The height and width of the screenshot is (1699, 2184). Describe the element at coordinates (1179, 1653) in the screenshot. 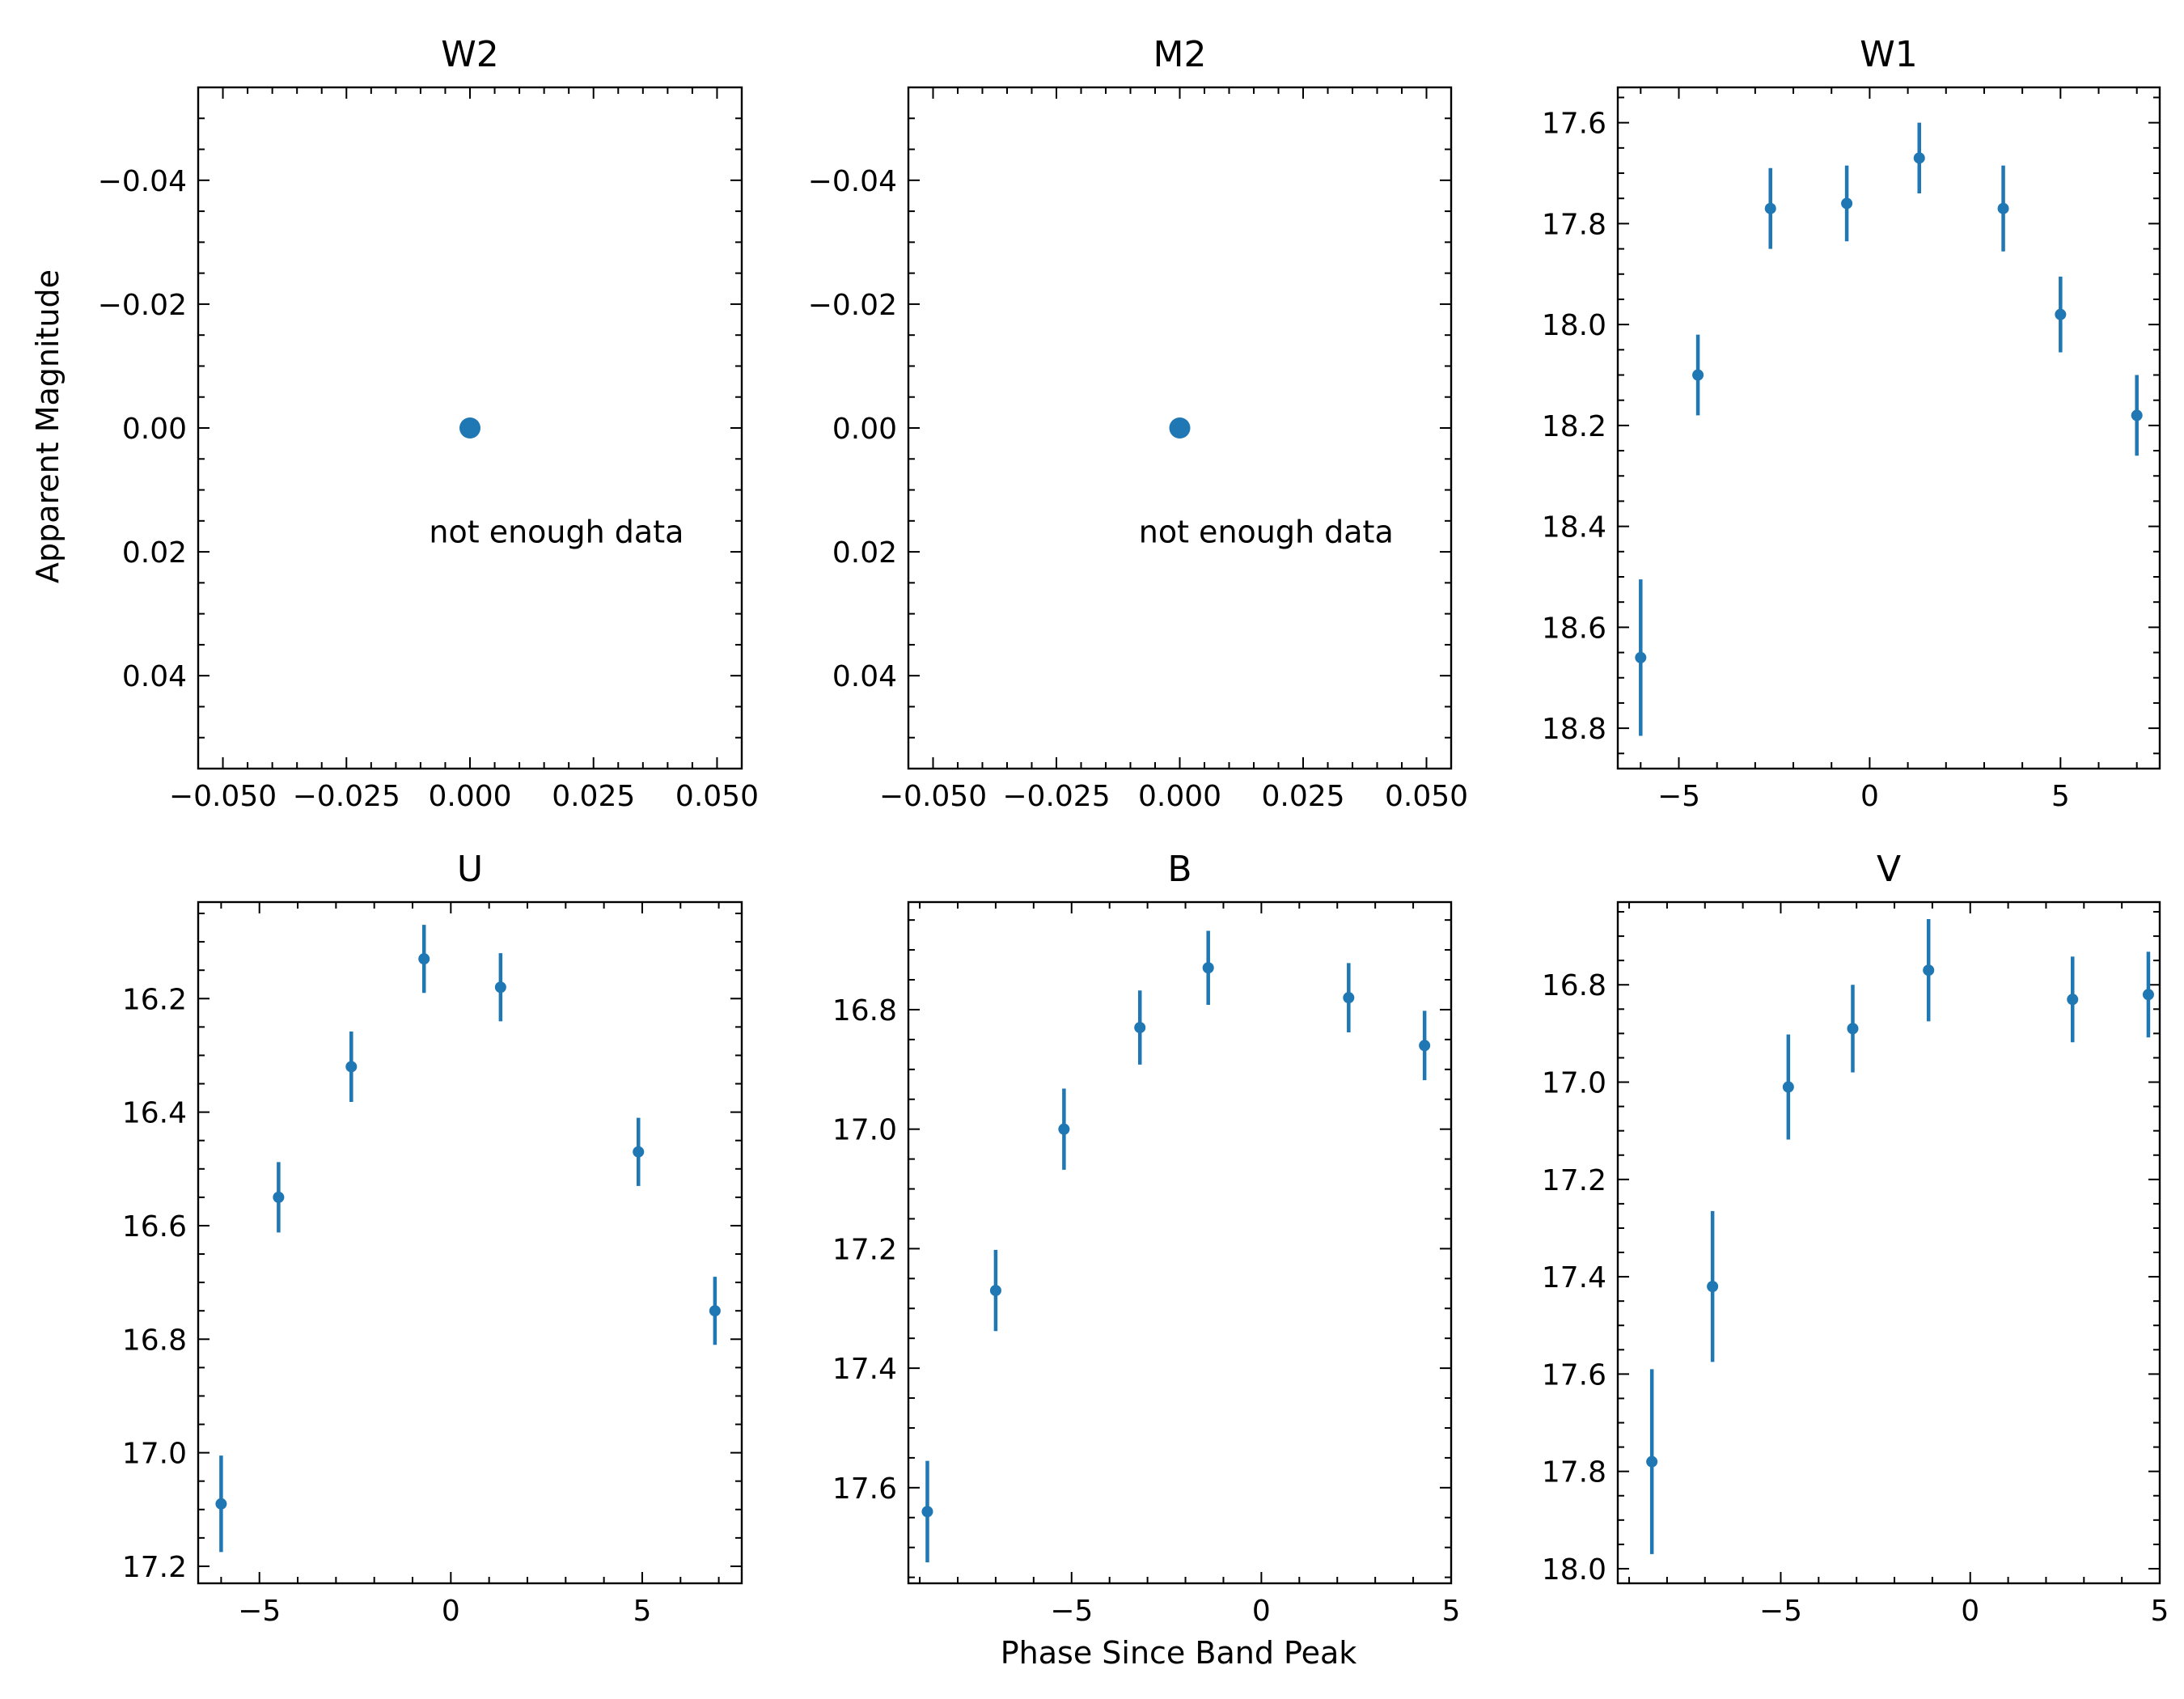

I see `x-axis-label: Phase Since Band Peak` at that location.